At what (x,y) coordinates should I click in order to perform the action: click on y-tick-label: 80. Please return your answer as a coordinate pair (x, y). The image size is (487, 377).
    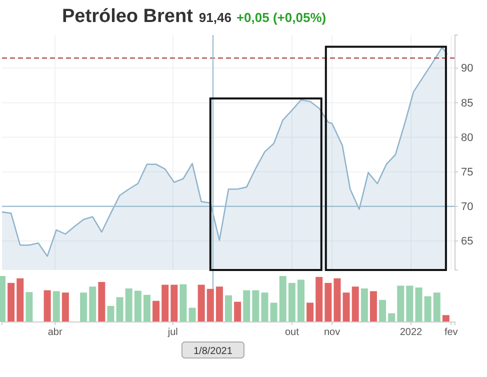
    Looking at the image, I should click on (467, 138).